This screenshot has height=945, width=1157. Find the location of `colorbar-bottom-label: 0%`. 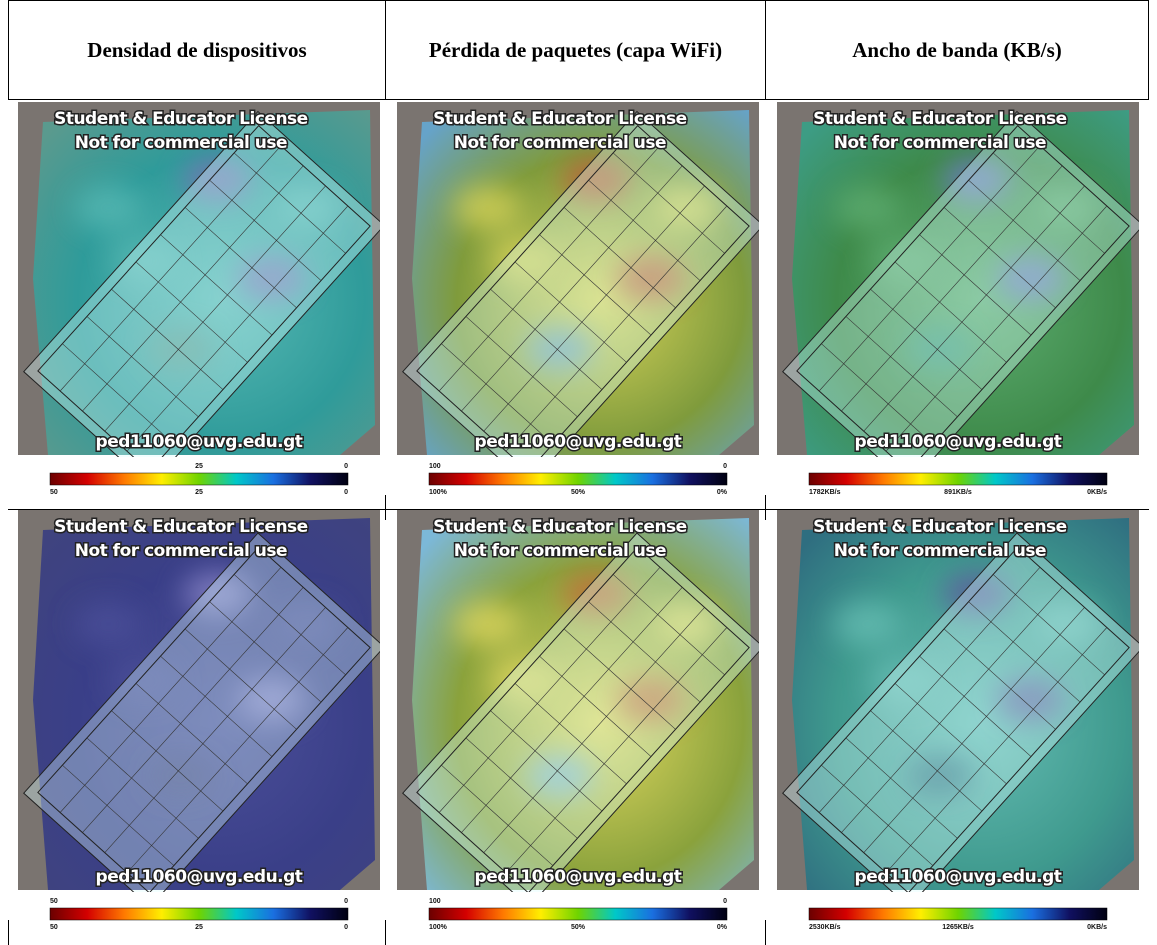

colorbar-bottom-label: 0% is located at coordinates (722, 927).